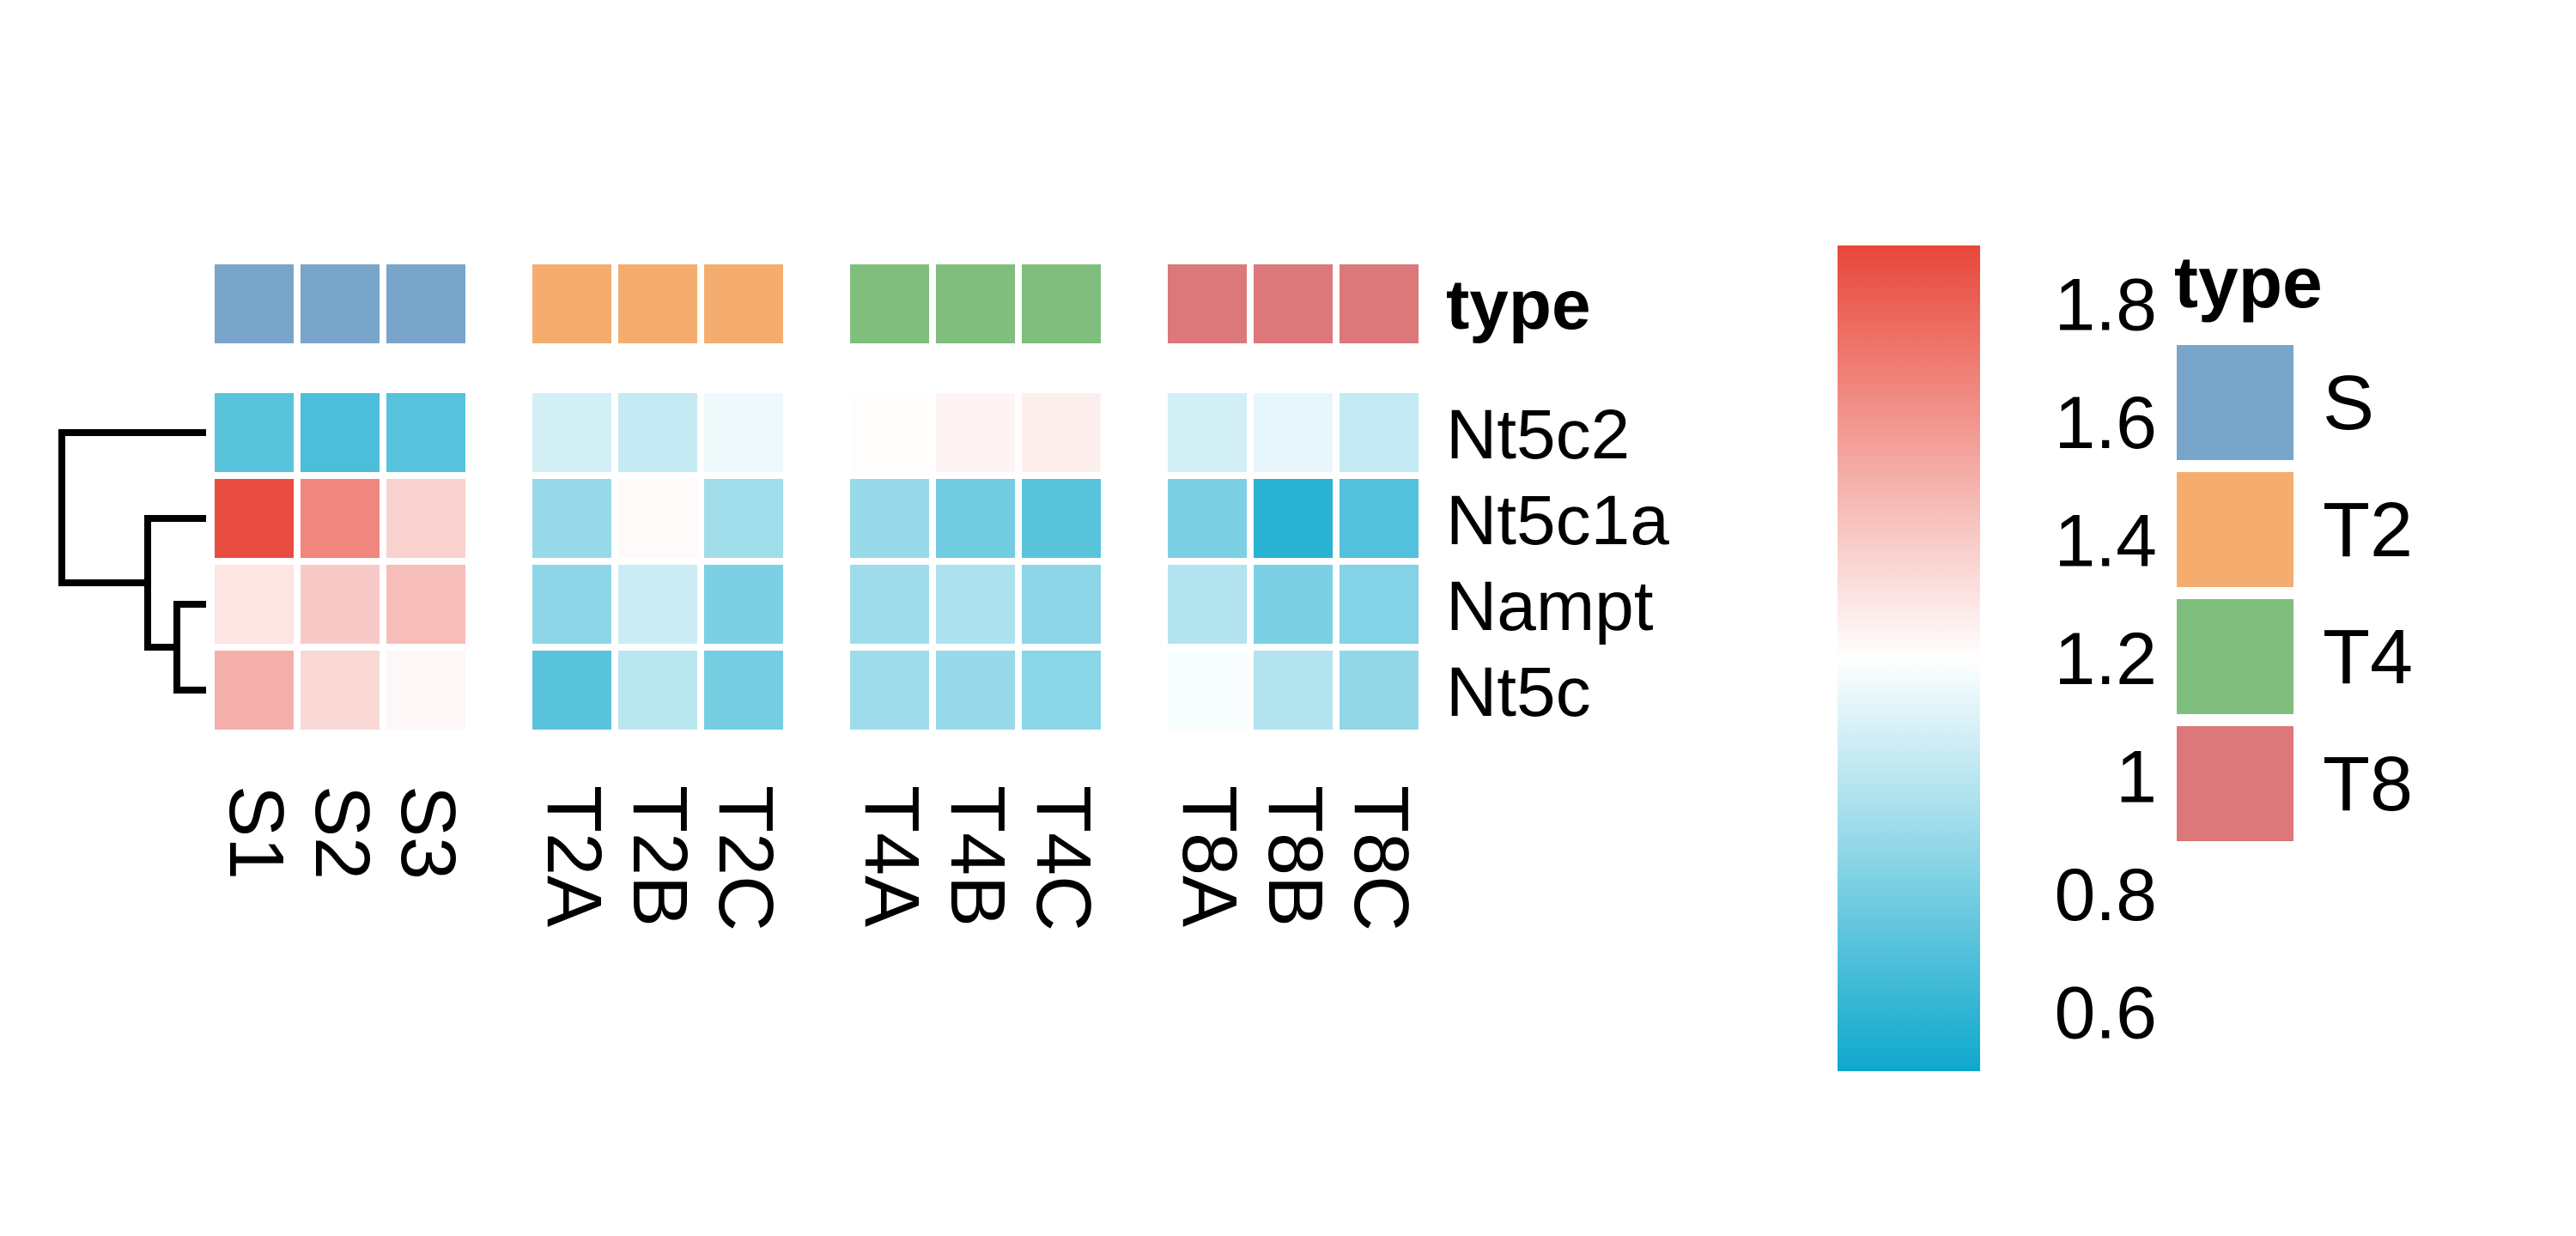  I want to click on colorbar, so click(1909, 658).